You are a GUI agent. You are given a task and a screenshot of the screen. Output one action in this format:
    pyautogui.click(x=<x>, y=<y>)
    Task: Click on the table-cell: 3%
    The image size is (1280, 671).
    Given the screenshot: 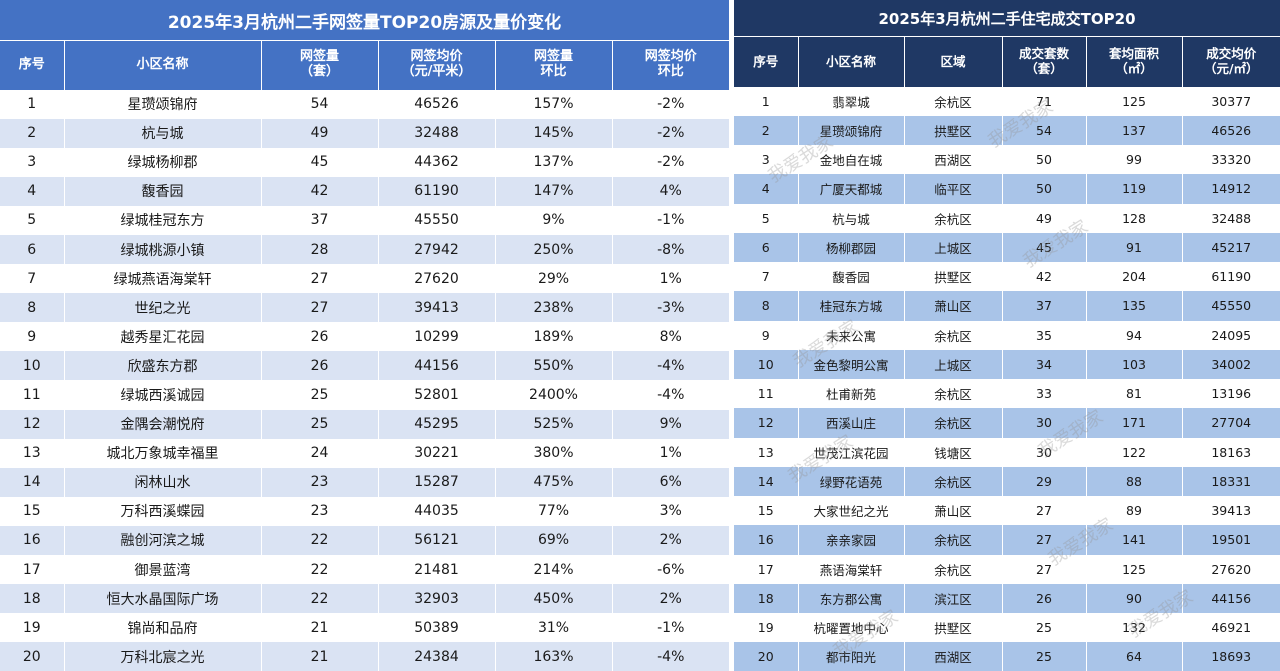 What is the action you would take?
    pyautogui.click(x=670, y=511)
    